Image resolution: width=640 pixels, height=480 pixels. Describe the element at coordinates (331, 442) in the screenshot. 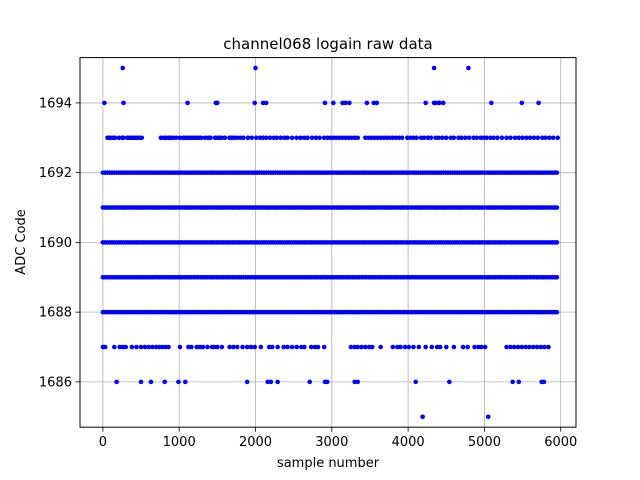

I see `x-tick-label: 3000` at that location.